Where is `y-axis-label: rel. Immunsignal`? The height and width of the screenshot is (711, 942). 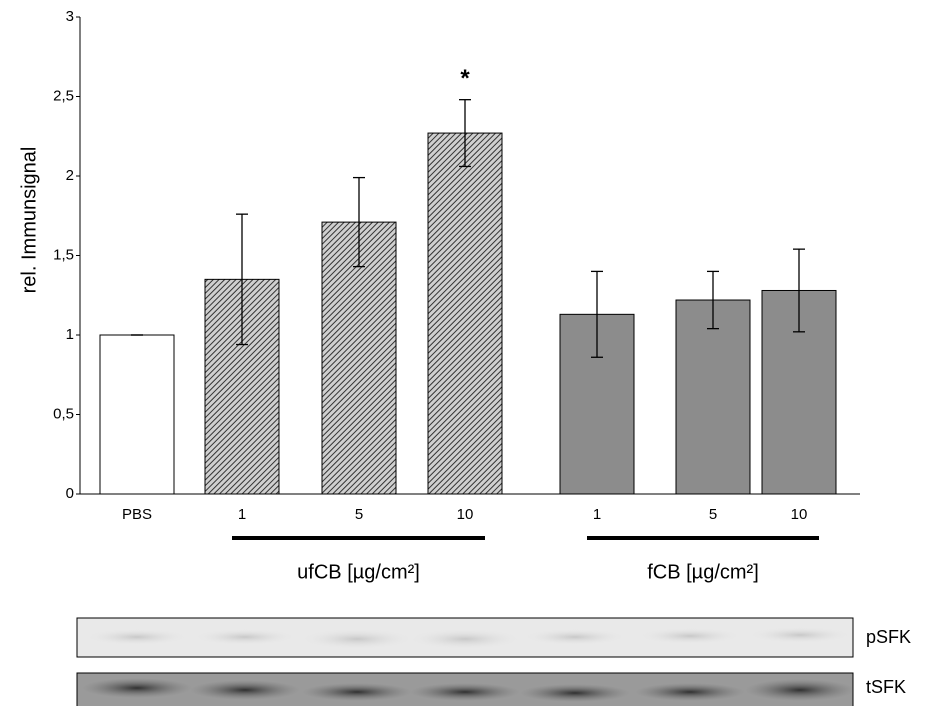 y-axis-label: rel. Immunsignal is located at coordinates (29, 220).